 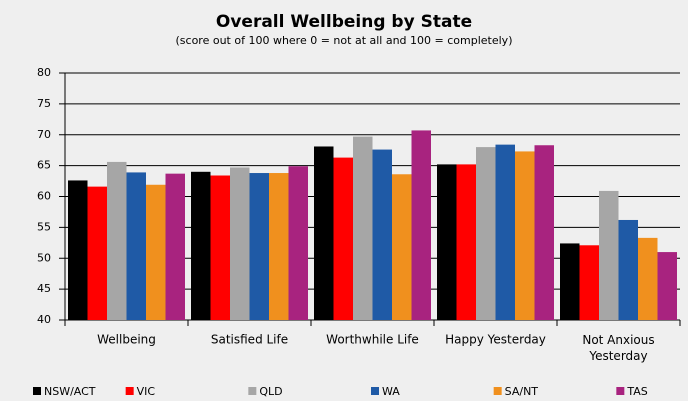 What do you see at coordinates (391, 391) in the screenshot?
I see `legend-label: WA` at bounding box center [391, 391].